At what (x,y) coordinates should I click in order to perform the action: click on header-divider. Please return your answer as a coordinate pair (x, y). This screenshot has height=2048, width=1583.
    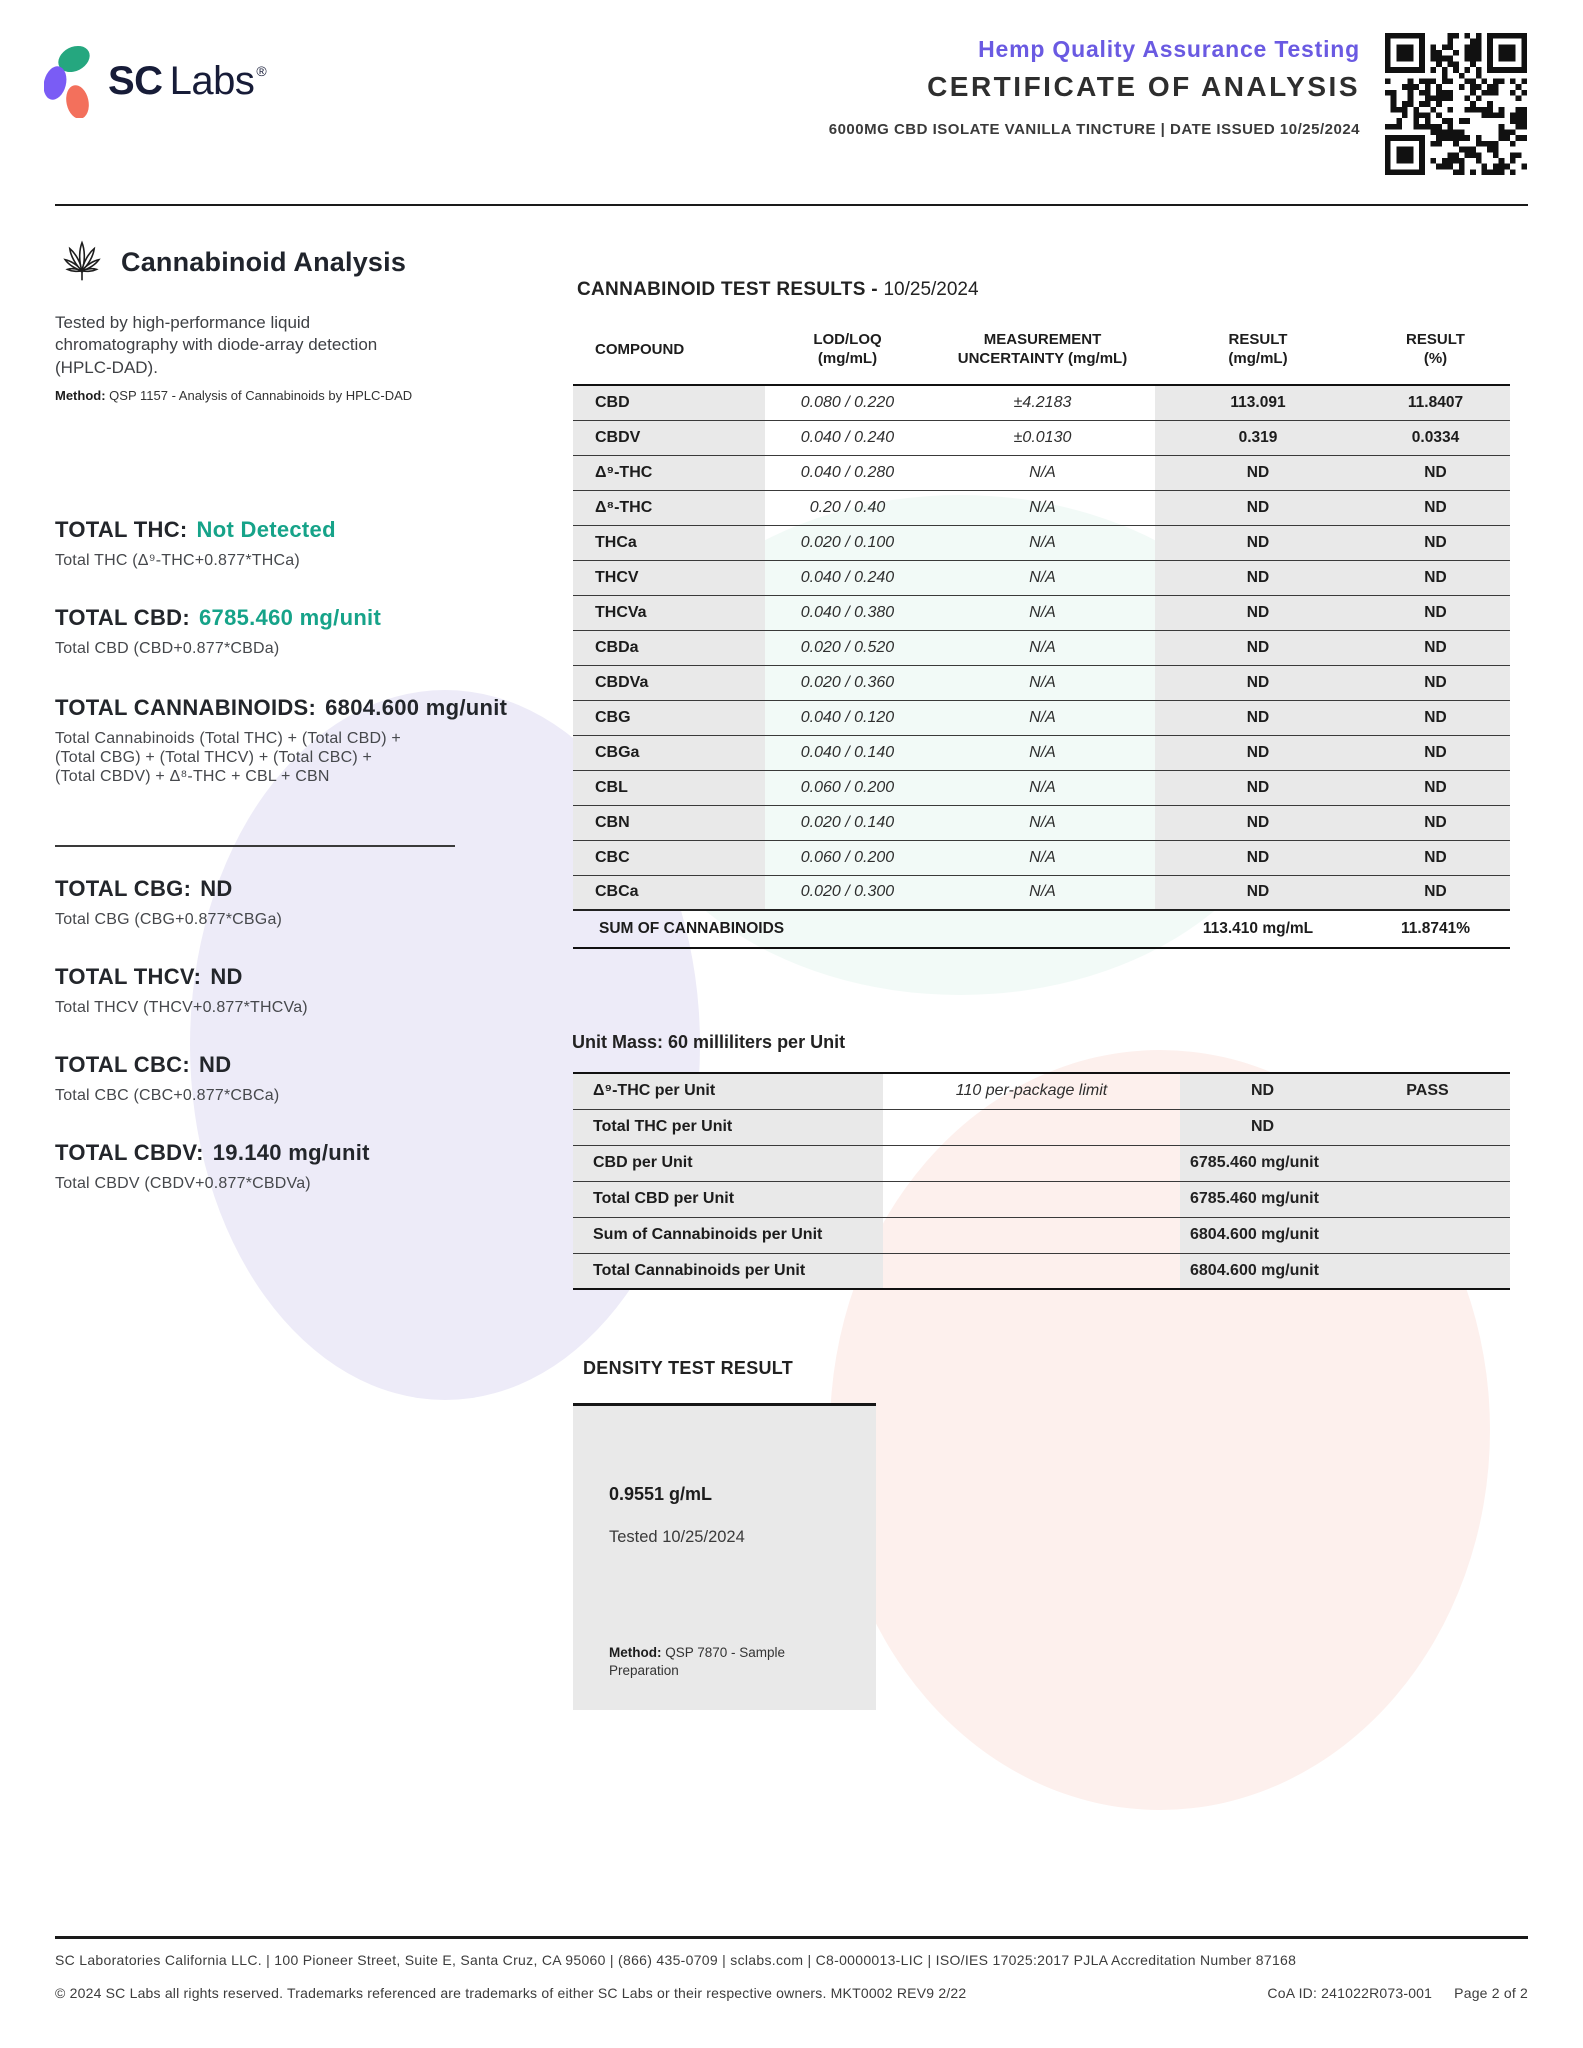
    Looking at the image, I should click on (791, 205).